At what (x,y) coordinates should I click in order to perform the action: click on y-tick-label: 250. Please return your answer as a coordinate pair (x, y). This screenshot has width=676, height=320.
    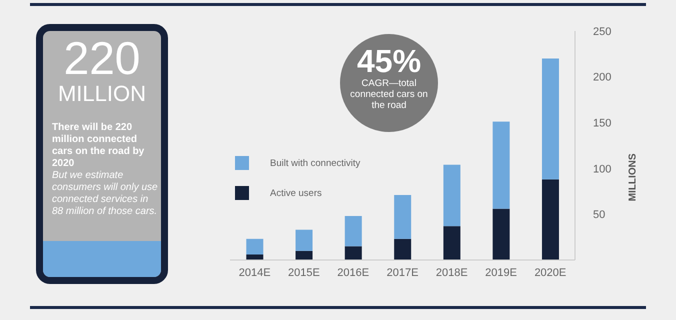
    Looking at the image, I should click on (602, 32).